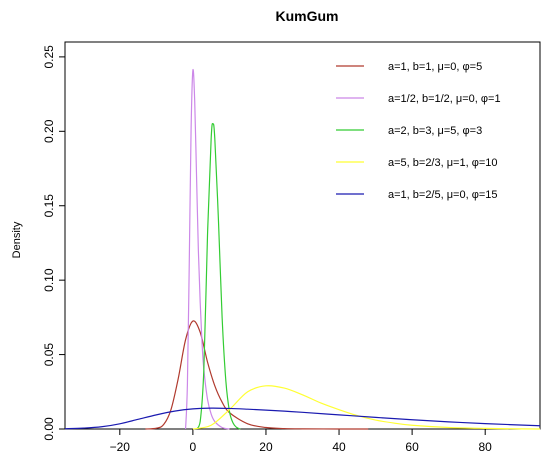 This screenshot has width=550, height=462. Describe the element at coordinates (49, 280) in the screenshot. I see `y-tick-label: 0.10` at that location.